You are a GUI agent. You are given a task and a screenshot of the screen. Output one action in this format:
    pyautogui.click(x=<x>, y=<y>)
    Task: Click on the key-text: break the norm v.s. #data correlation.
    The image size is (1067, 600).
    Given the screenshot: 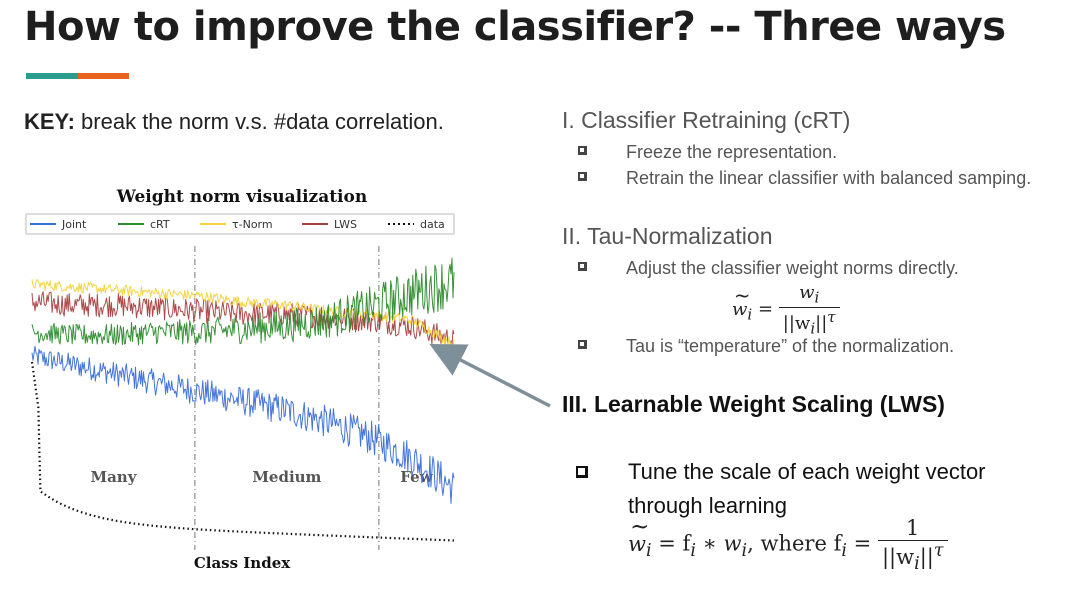 What is the action you would take?
    pyautogui.click(x=259, y=121)
    